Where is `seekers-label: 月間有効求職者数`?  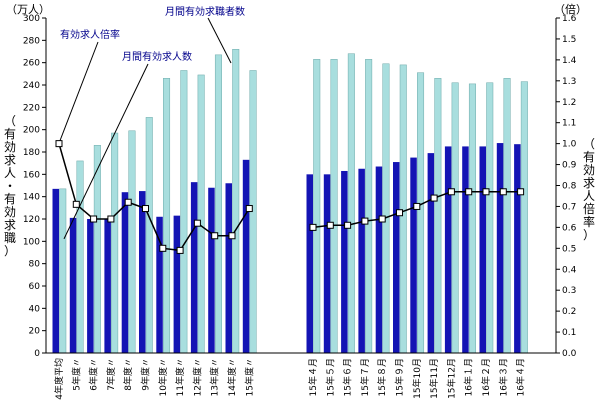 seekers-label: 月間有効求職者数 is located at coordinates (205, 11).